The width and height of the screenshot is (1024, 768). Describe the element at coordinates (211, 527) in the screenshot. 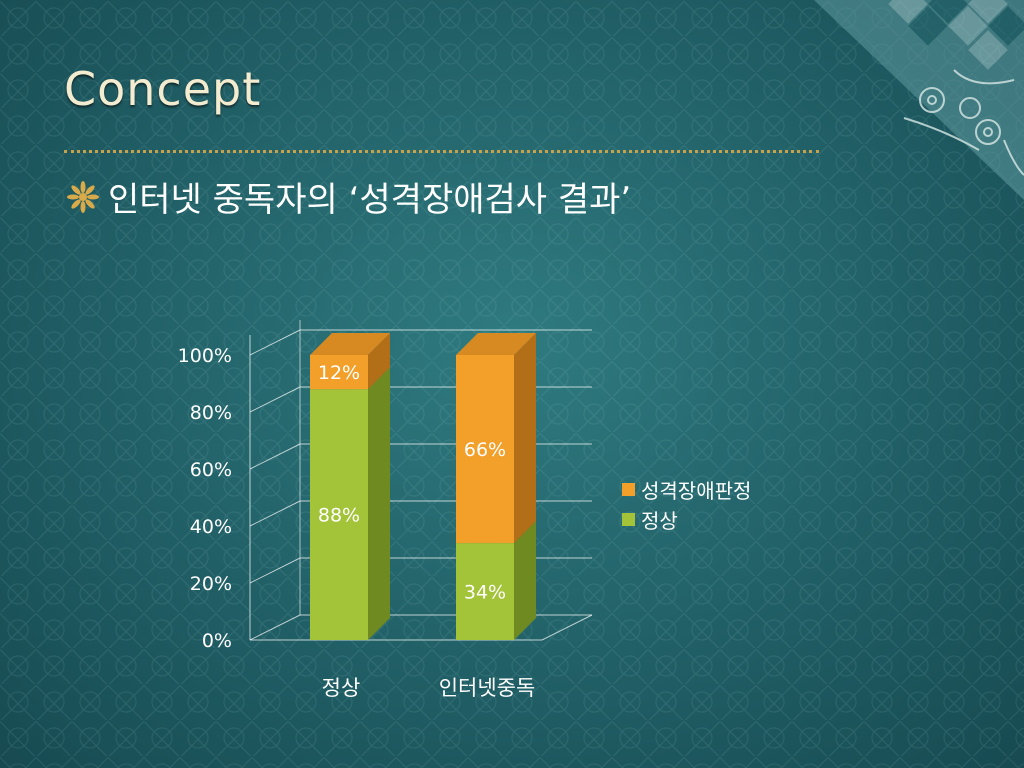

I see `y-tick-label: 40%` at that location.